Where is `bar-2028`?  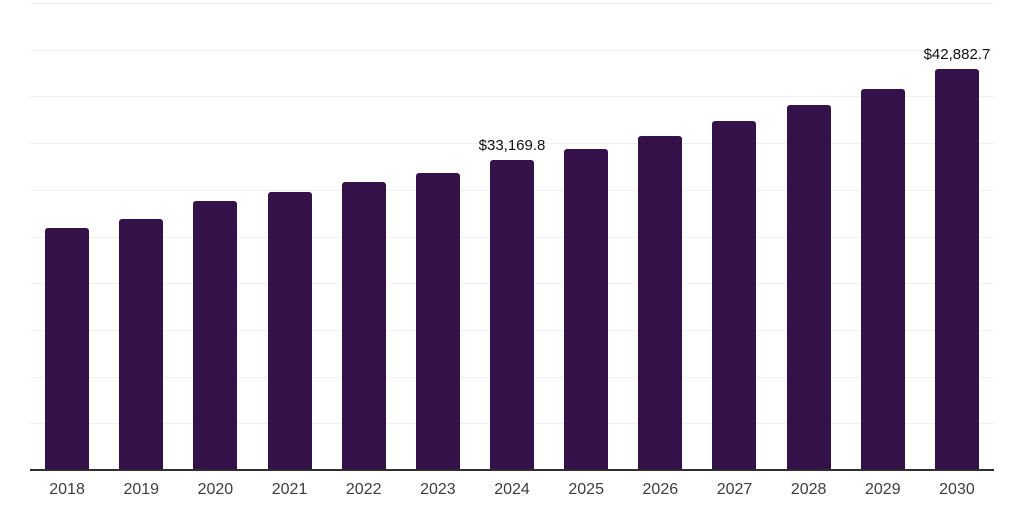 bar-2028 is located at coordinates (808, 287).